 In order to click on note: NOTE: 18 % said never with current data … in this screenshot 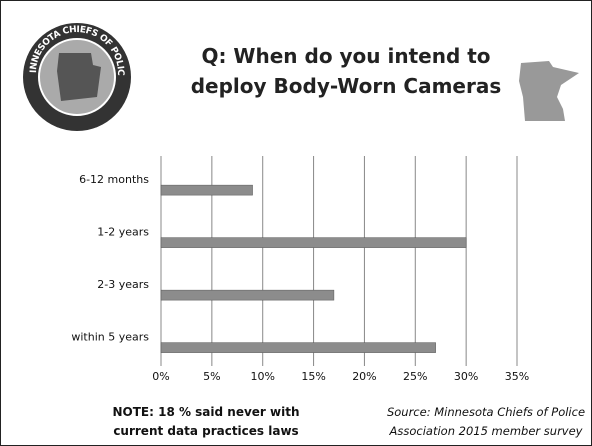, I will do `click(206, 421)`.